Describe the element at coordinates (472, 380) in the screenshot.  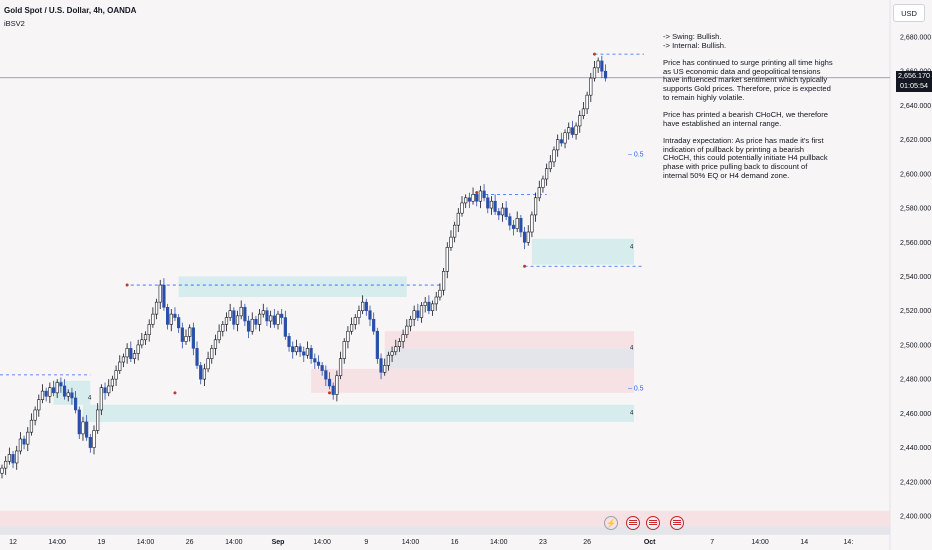
I see `supply-zone` at that location.